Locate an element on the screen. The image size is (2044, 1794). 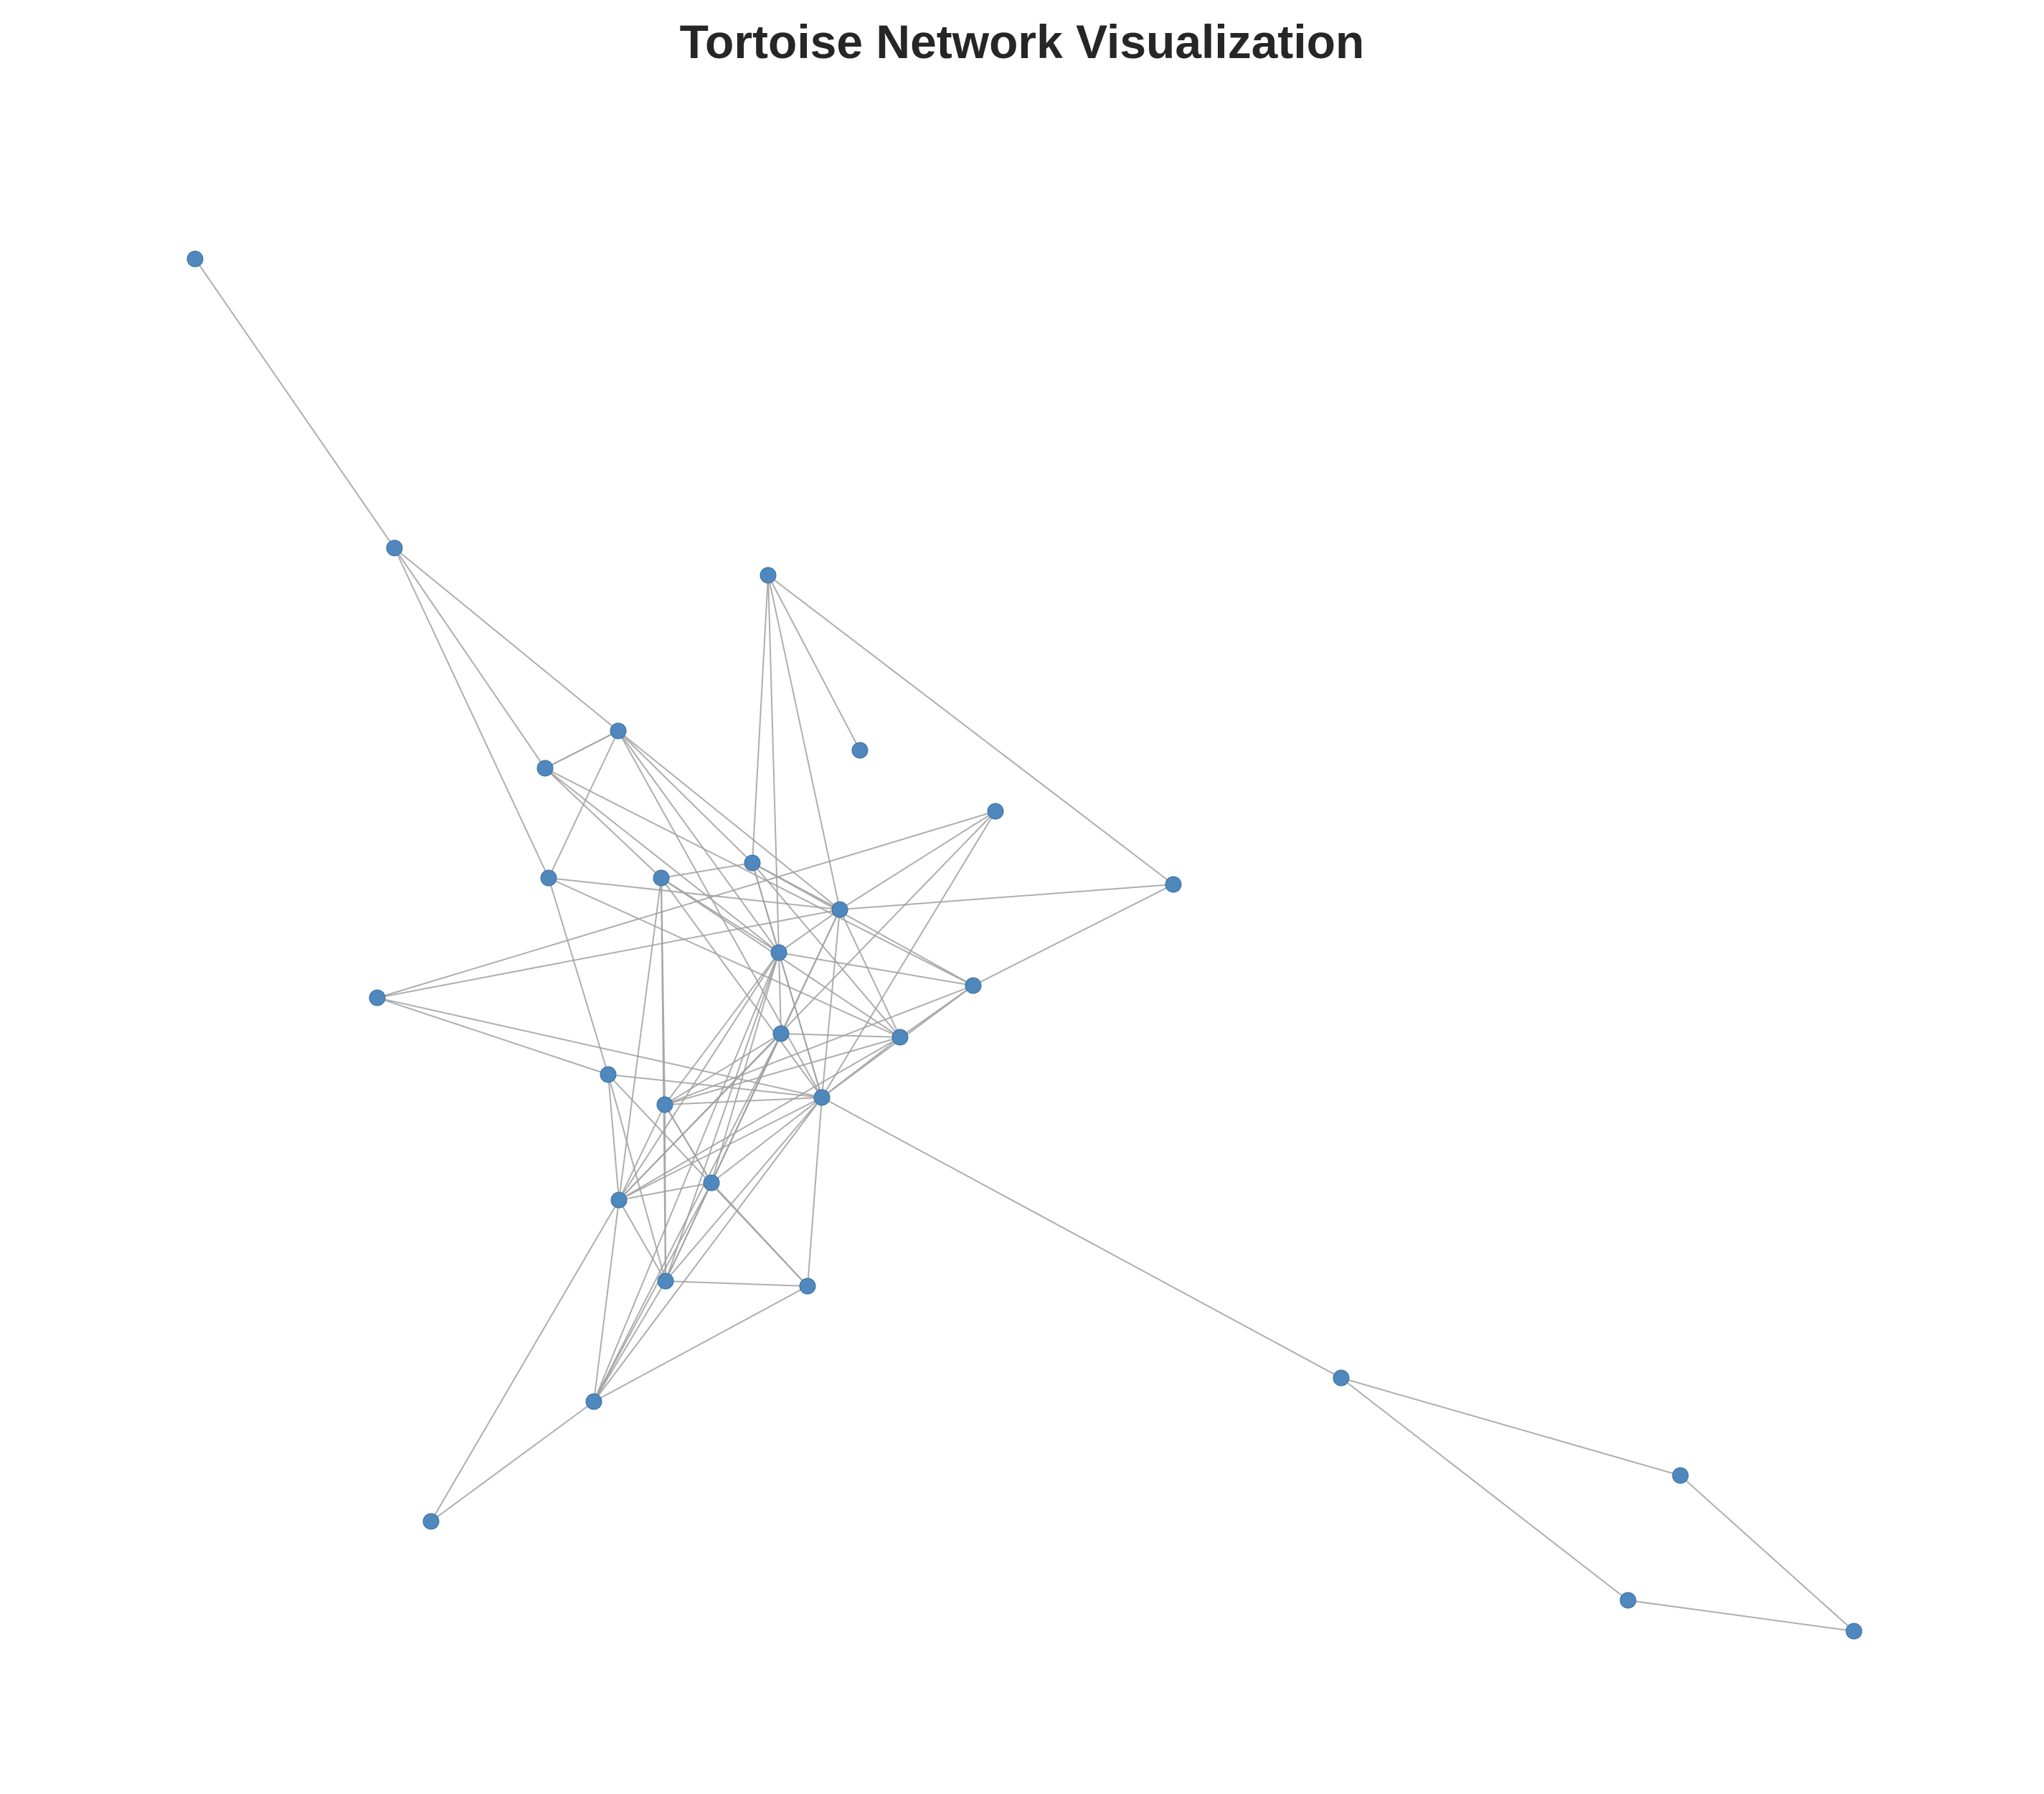
chart-title: Tortoise Network Visualization is located at coordinates (1022, 41).